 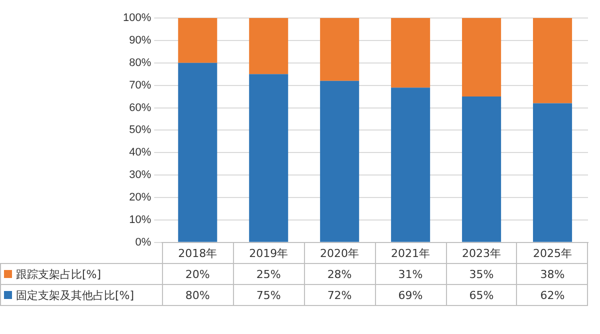 I want to click on x-tick-label: 2025年, so click(x=552, y=253).